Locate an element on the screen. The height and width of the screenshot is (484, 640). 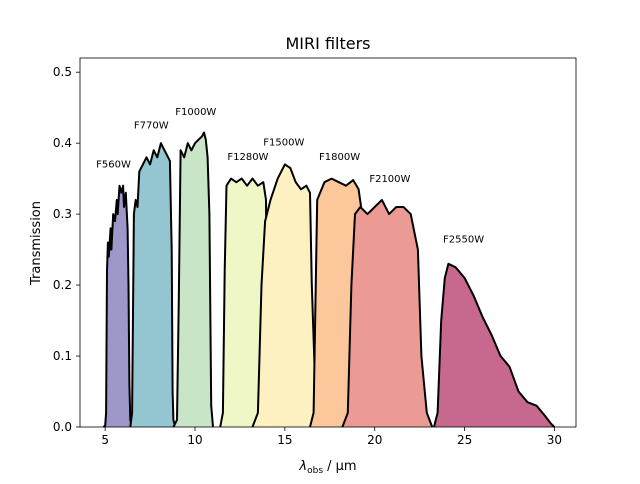
y-axis-label: Transmission is located at coordinates (36, 243).